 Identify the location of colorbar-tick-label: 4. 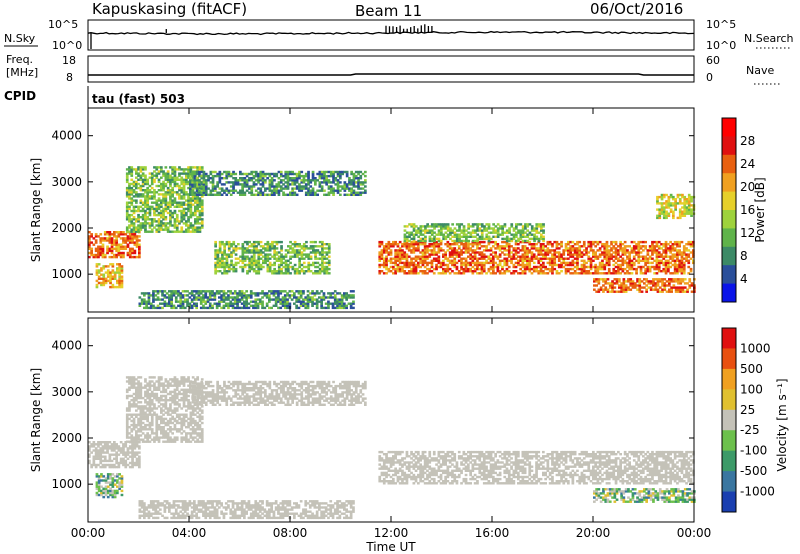
(744, 279).